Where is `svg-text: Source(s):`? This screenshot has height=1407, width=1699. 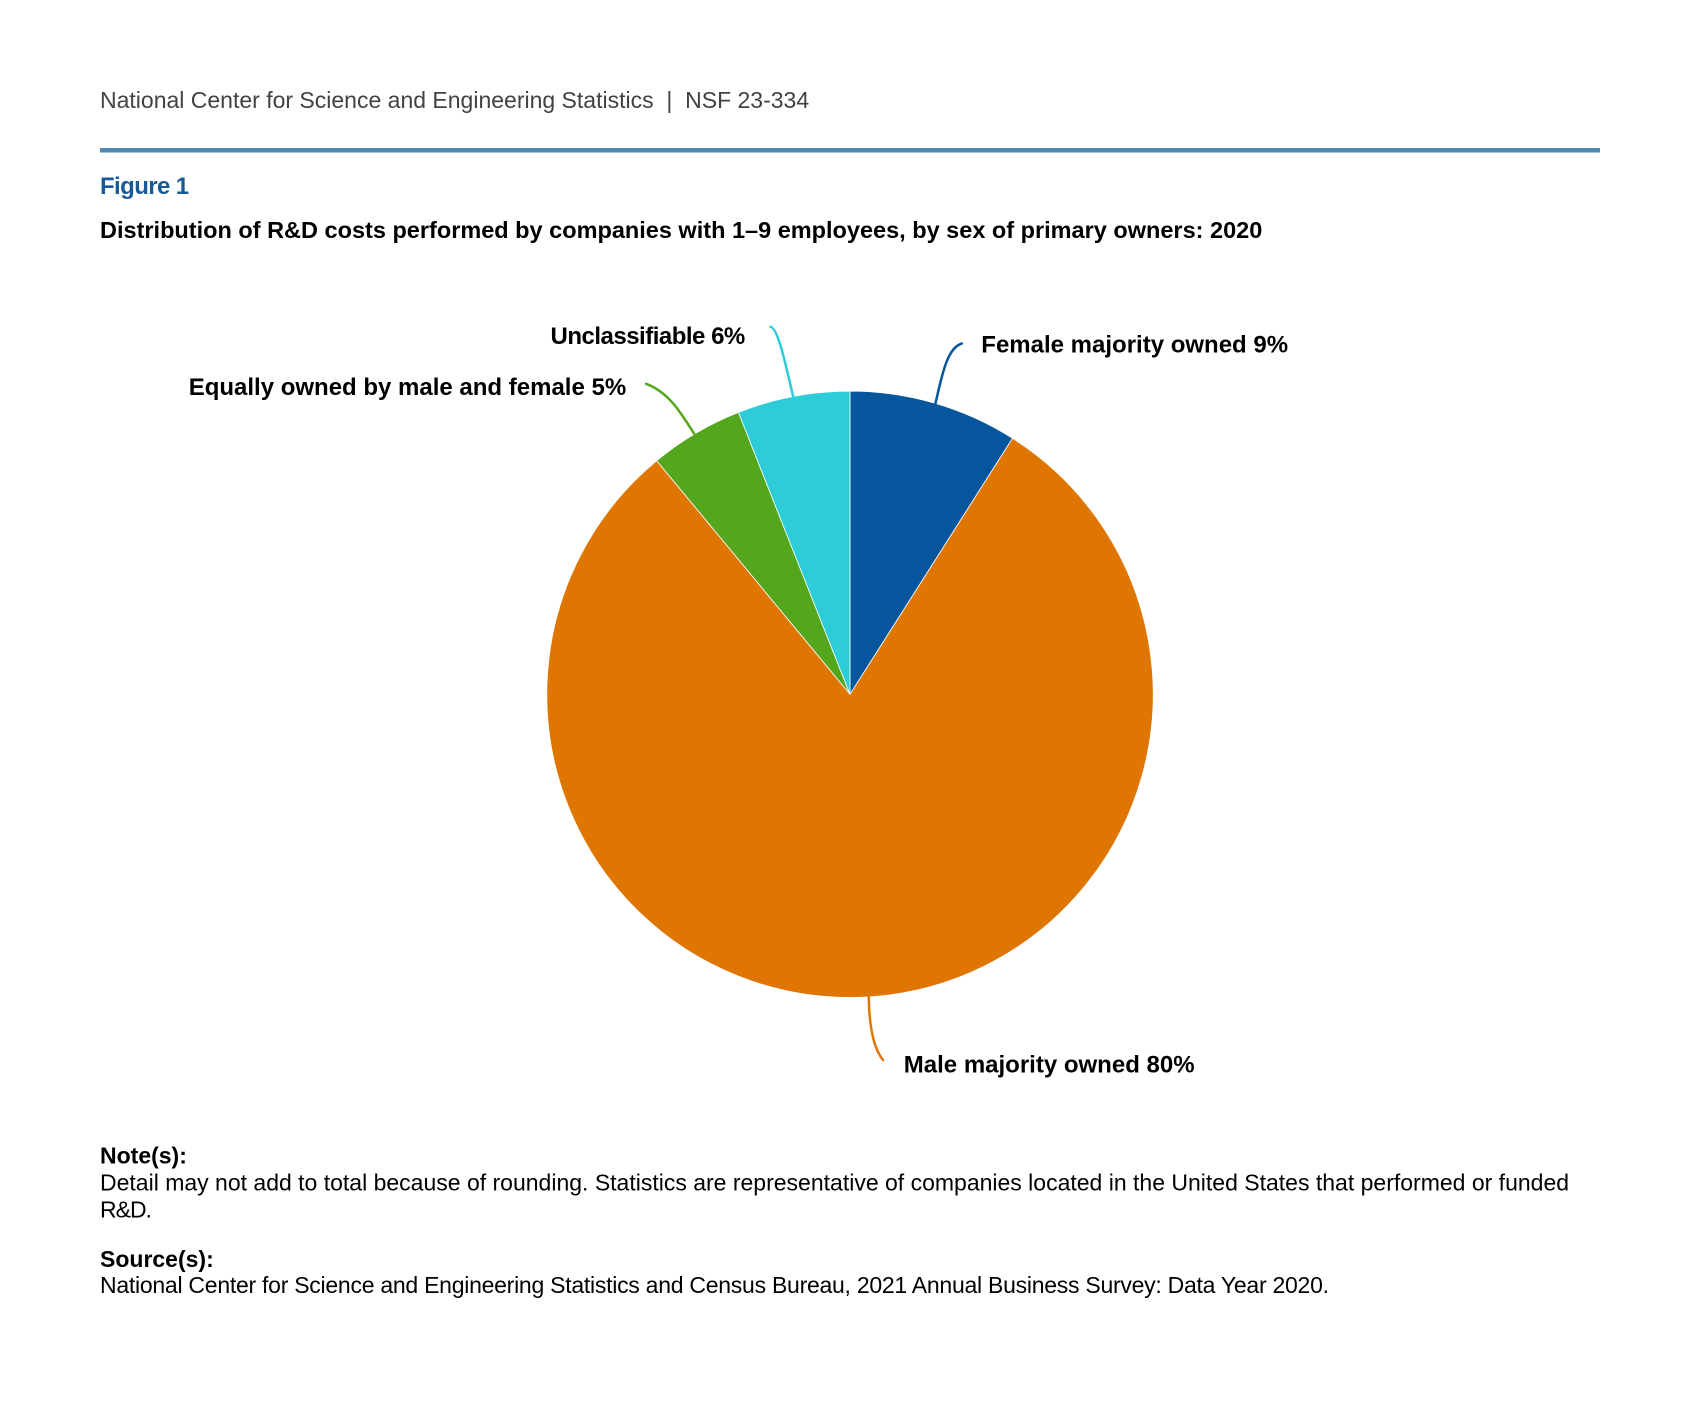 svg-text: Source(s): is located at coordinates (157, 1259).